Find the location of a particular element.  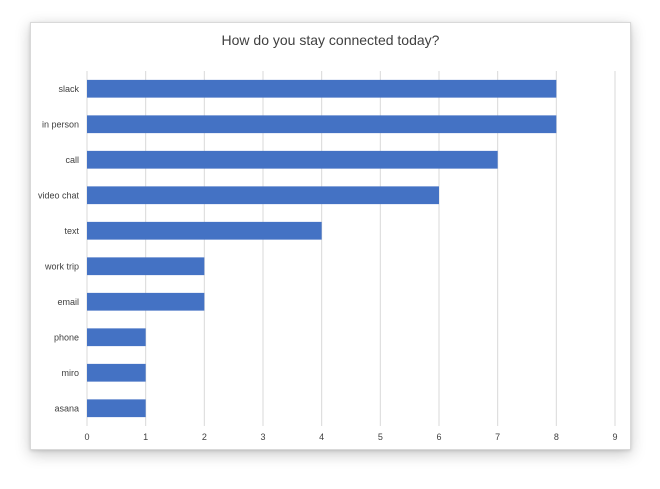

chart-title: How do you stay connected today? is located at coordinates (330, 40).